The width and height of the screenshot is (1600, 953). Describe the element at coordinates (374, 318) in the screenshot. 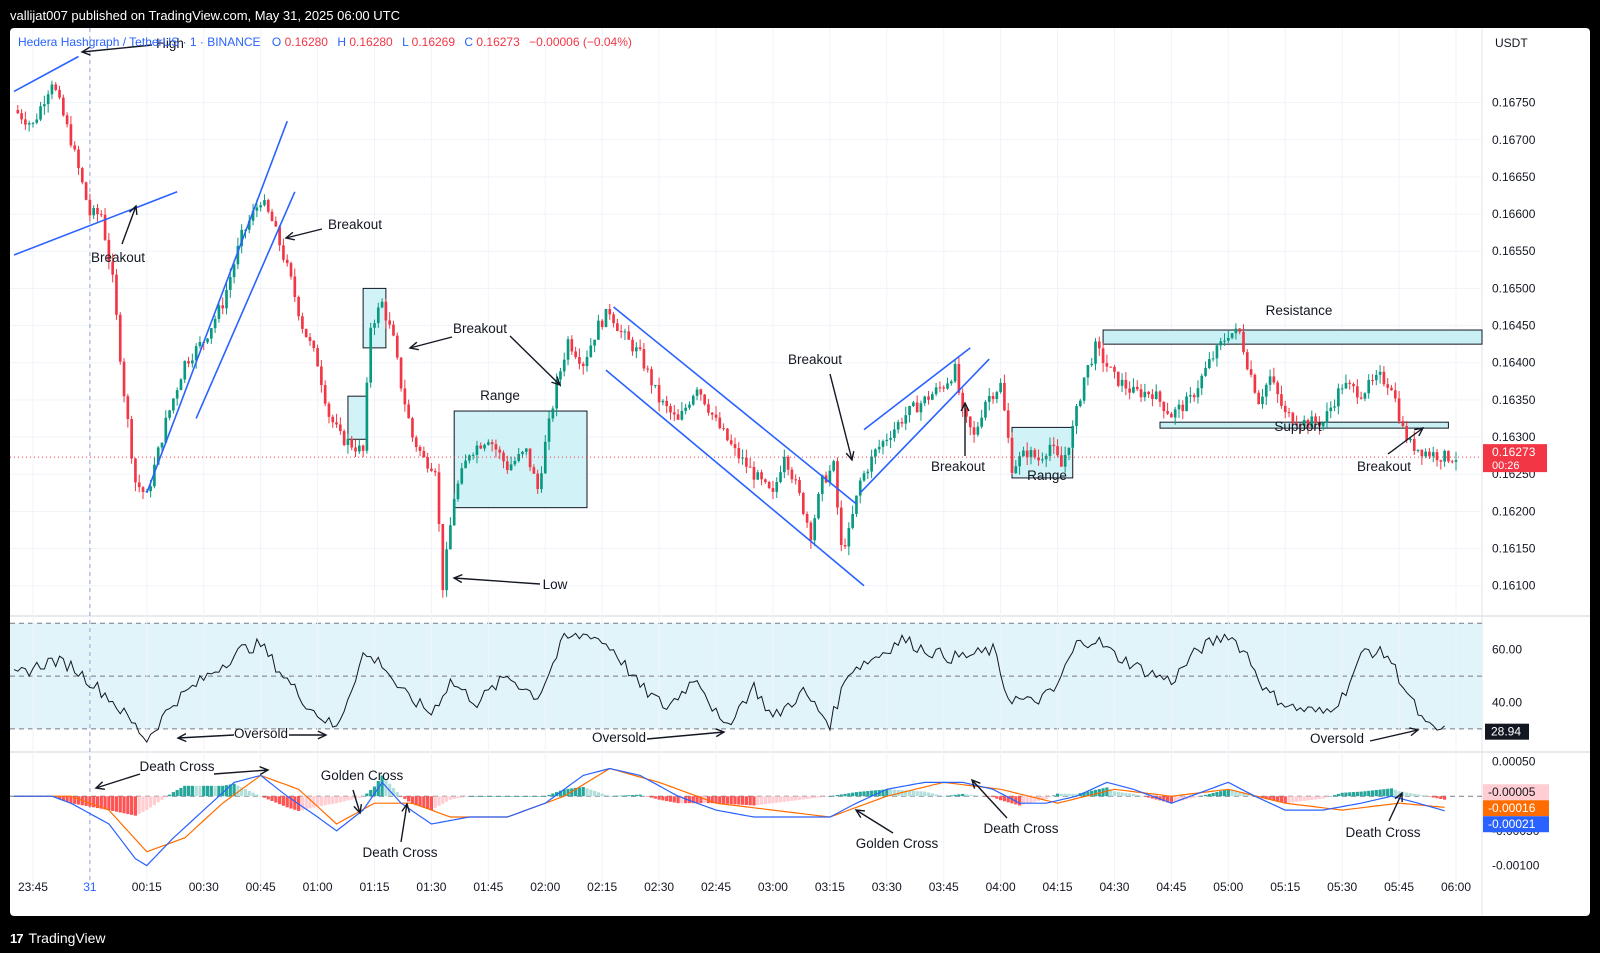

I see `range-box` at that location.